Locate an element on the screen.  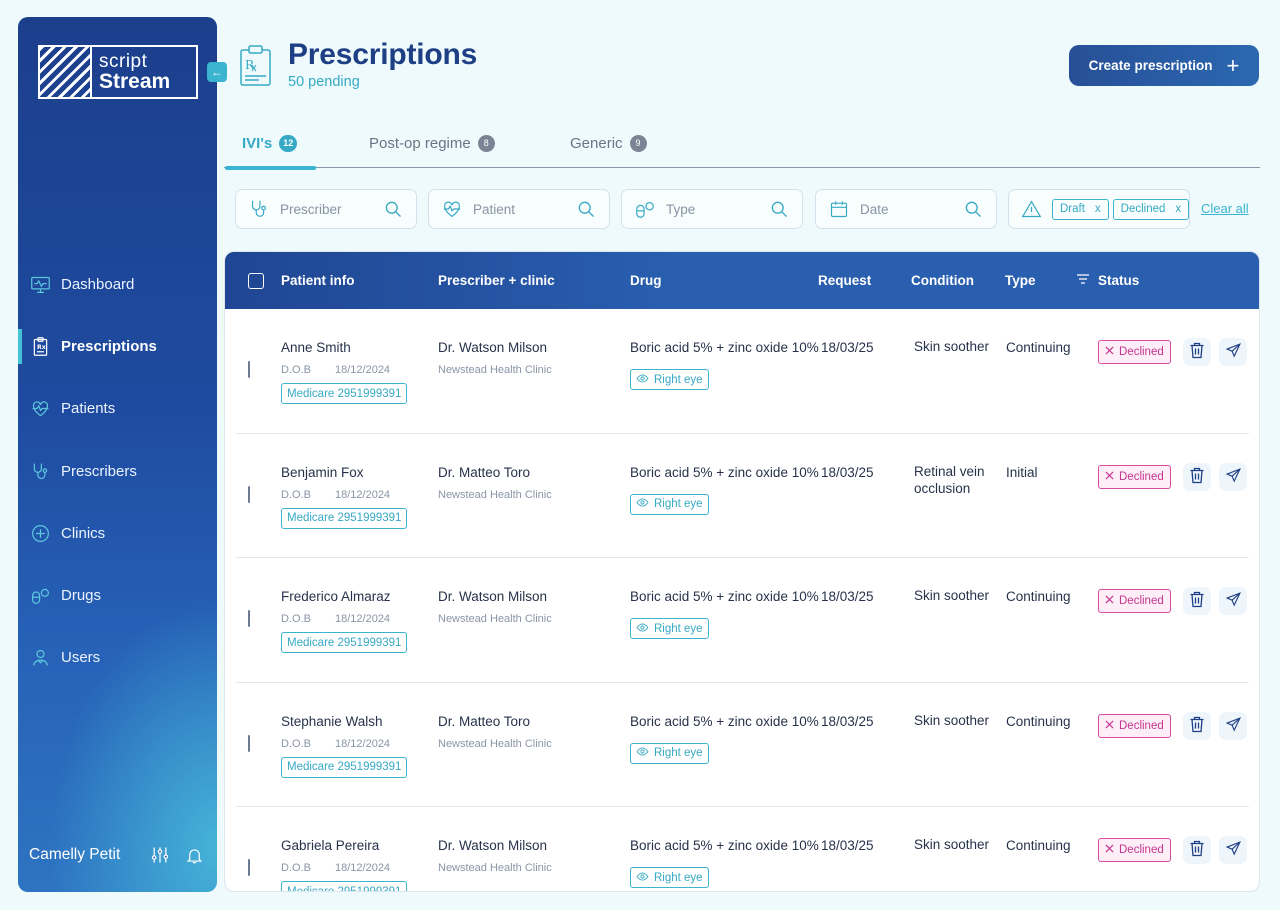
status-filter: Draft x Declined x is located at coordinates (1099, 209).